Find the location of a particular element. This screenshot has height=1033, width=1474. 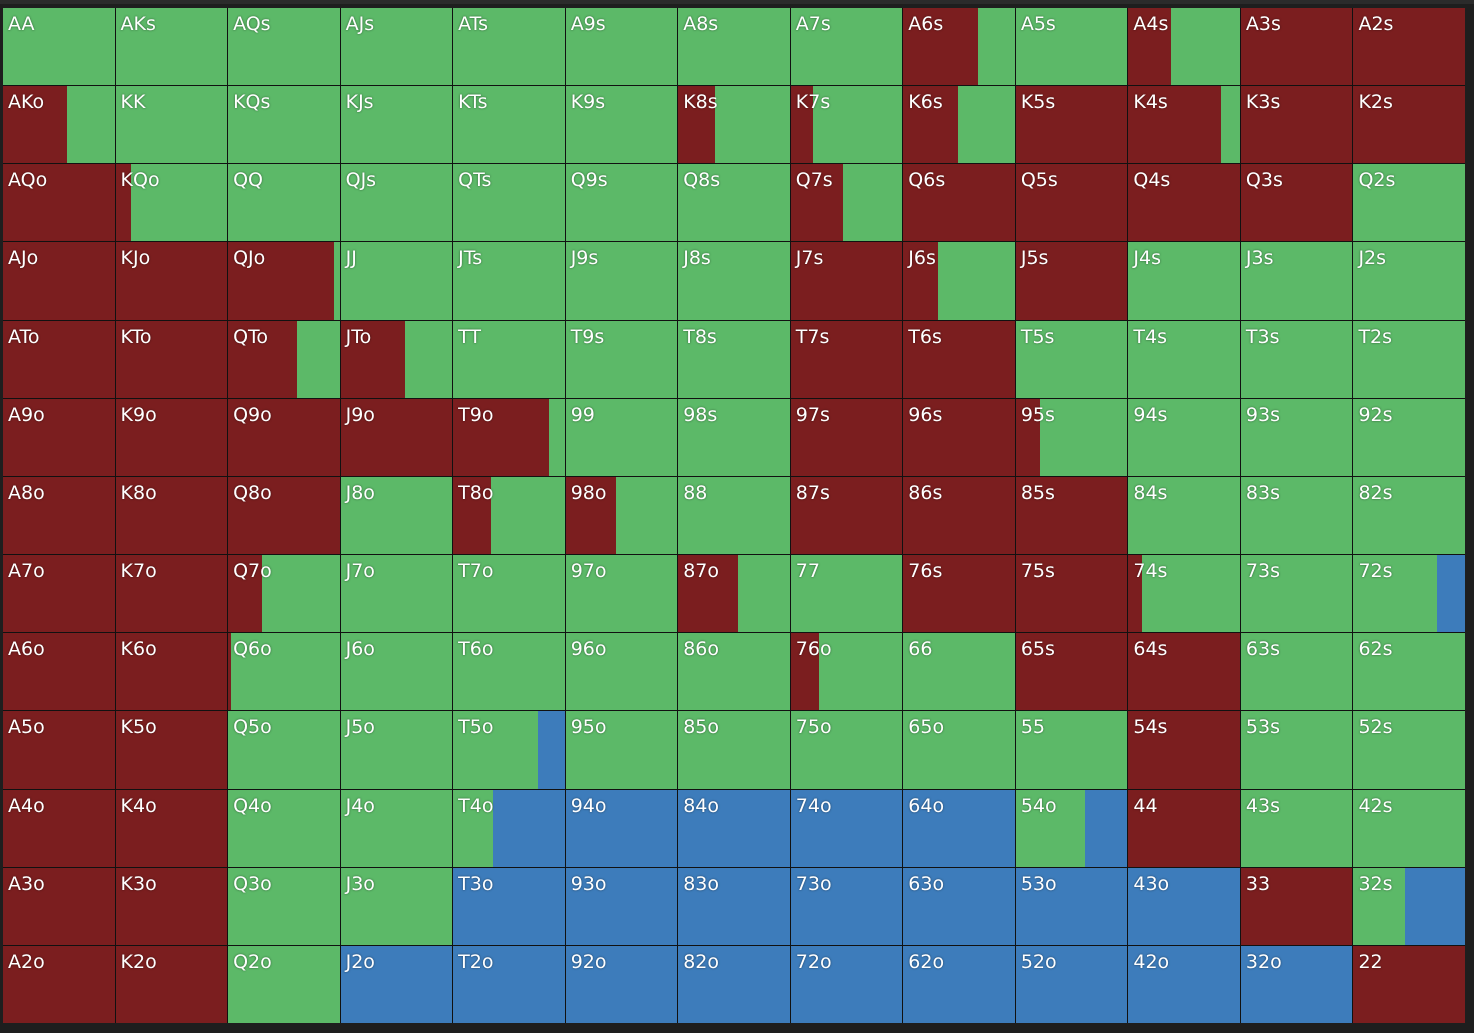

hand-cell: K6s is located at coordinates (959, 125).